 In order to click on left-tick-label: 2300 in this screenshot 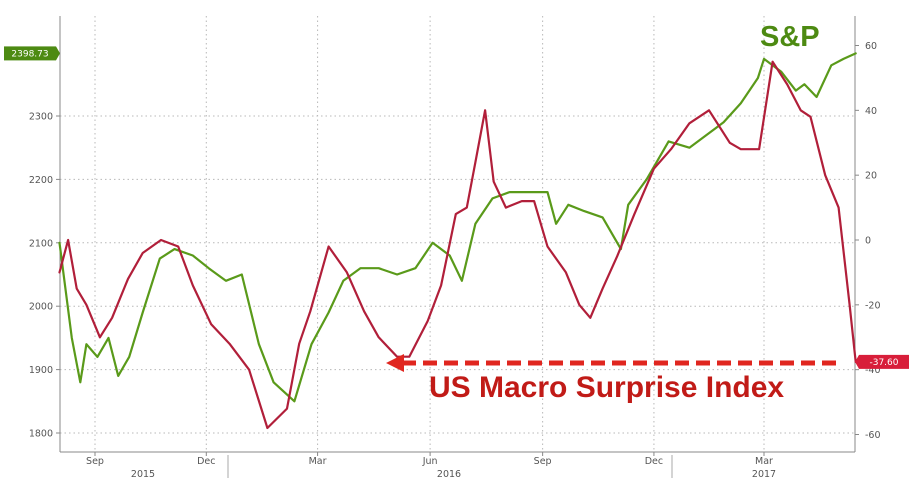, I will do `click(41, 117)`.